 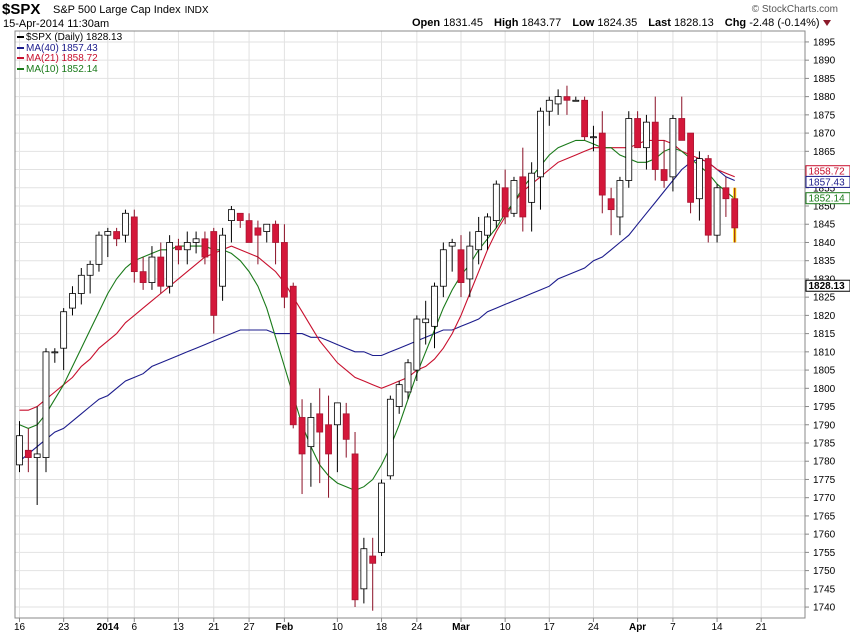 I want to click on ma10-value-box: 1852.14, so click(x=827, y=198).